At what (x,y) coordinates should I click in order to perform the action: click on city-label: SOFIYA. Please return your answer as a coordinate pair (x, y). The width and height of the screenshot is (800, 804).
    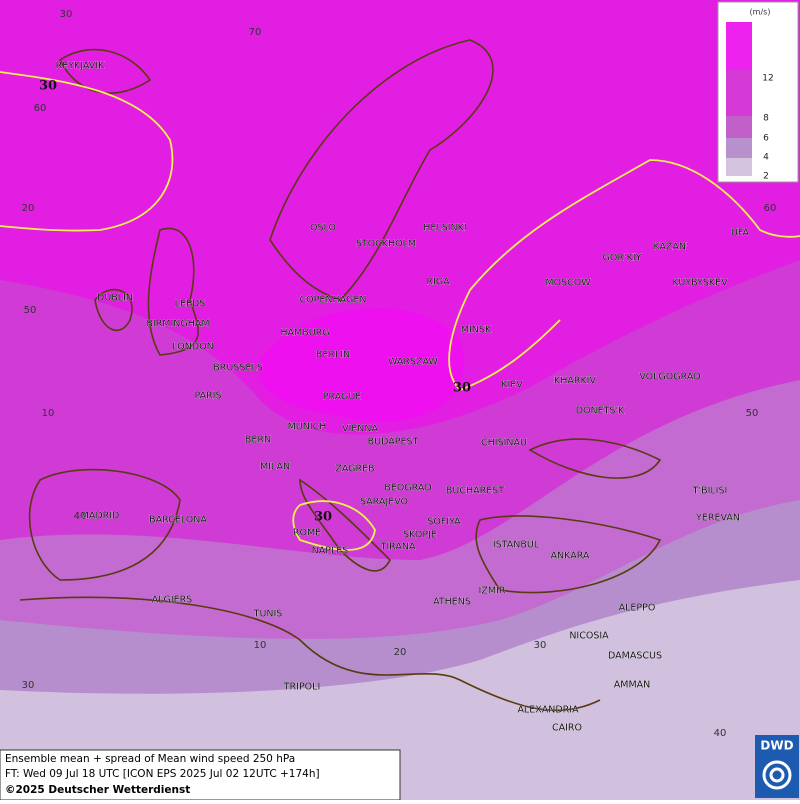
    Looking at the image, I should click on (444, 522).